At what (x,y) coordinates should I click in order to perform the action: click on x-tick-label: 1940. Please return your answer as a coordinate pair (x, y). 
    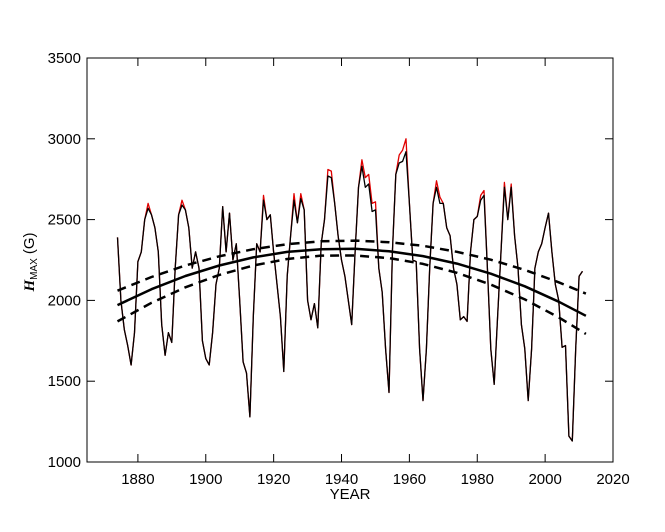
    Looking at the image, I should click on (341, 479).